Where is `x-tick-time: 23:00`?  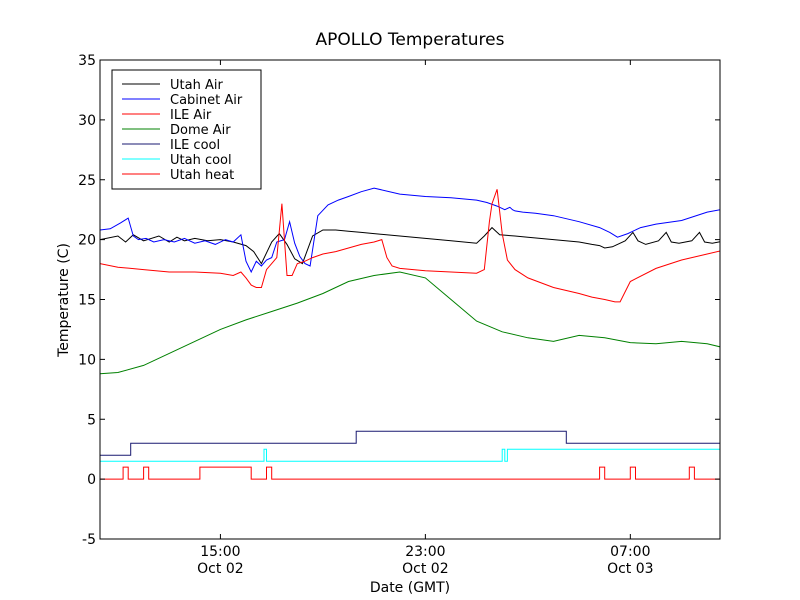
x-tick-time: 23:00 is located at coordinates (425, 552).